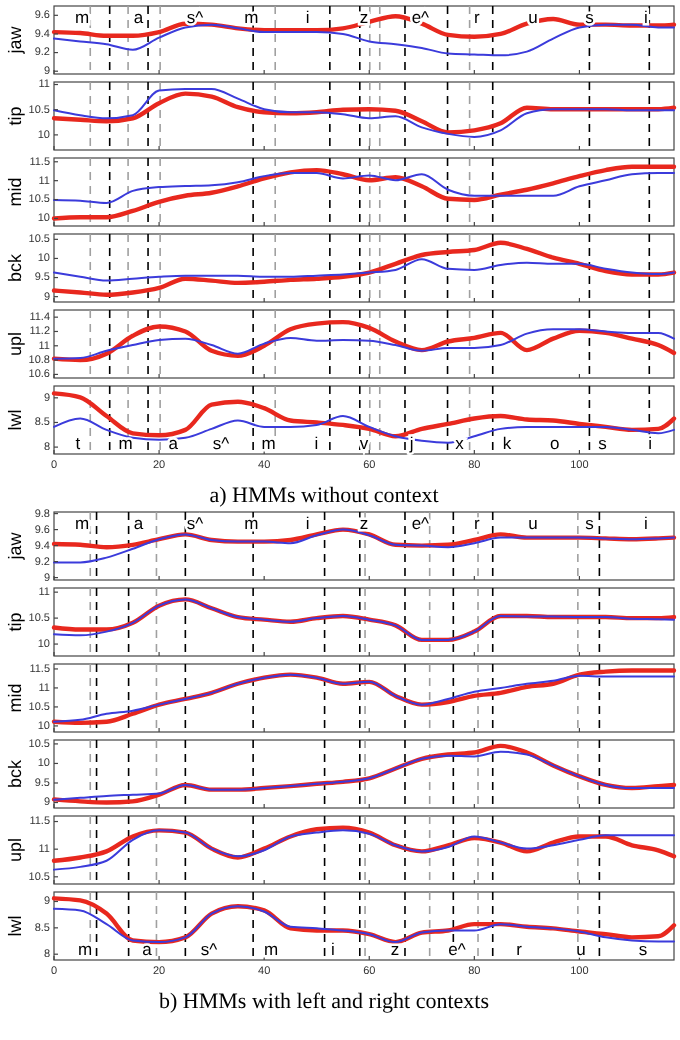 Image resolution: width=680 pixels, height=1040 pixels. What do you see at coordinates (410, 442) in the screenshot?
I see `annotation: j` at bounding box center [410, 442].